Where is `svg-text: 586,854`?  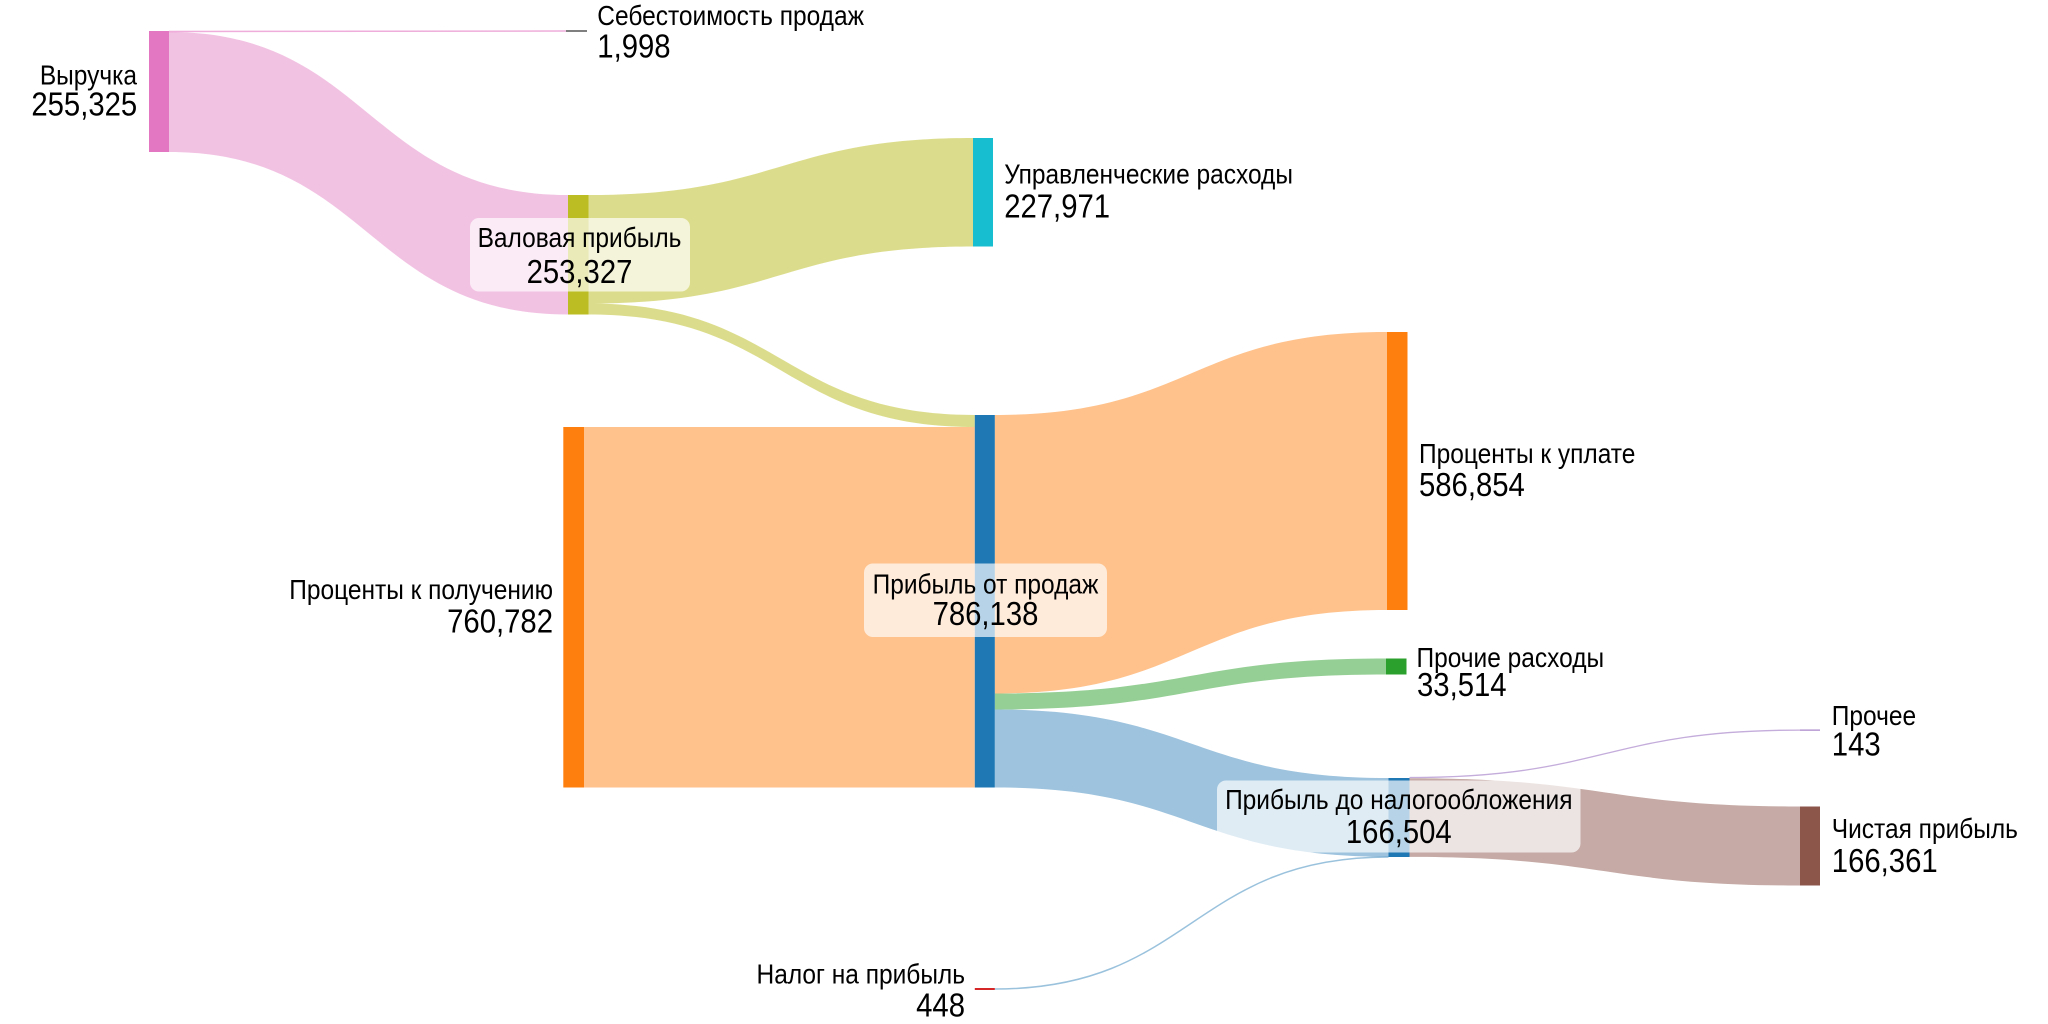
svg-text: 586,854 is located at coordinates (1472, 484).